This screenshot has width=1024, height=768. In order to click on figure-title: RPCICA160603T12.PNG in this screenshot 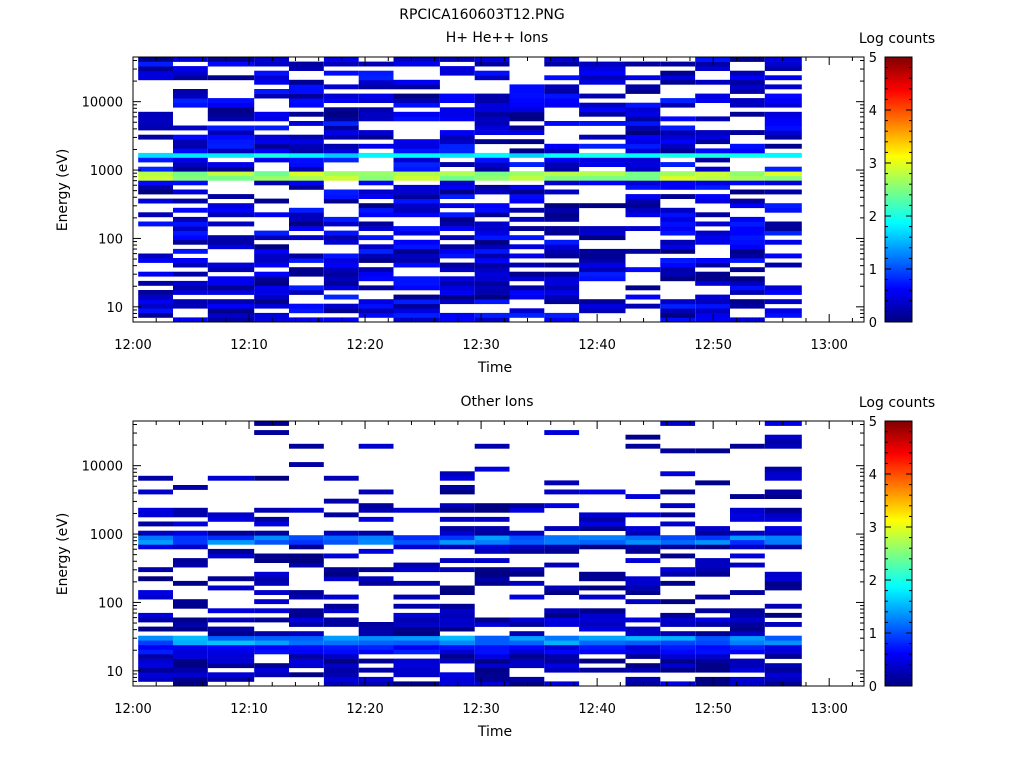, I will do `click(481, 15)`.